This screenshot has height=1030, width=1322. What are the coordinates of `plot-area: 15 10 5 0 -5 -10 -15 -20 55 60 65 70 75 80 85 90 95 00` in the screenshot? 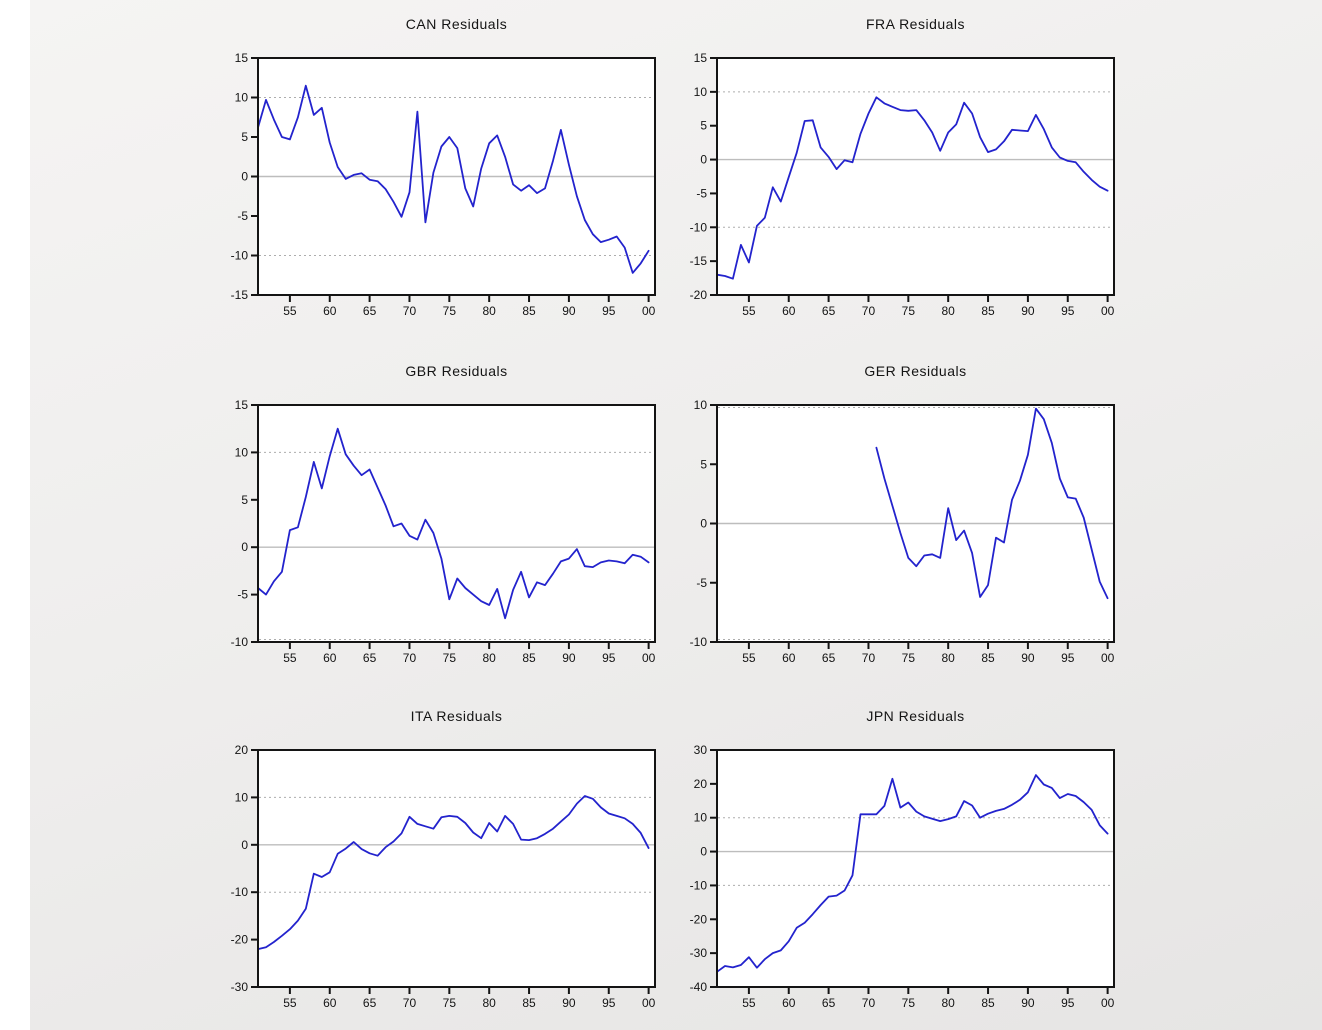 It's located at (902, 184).